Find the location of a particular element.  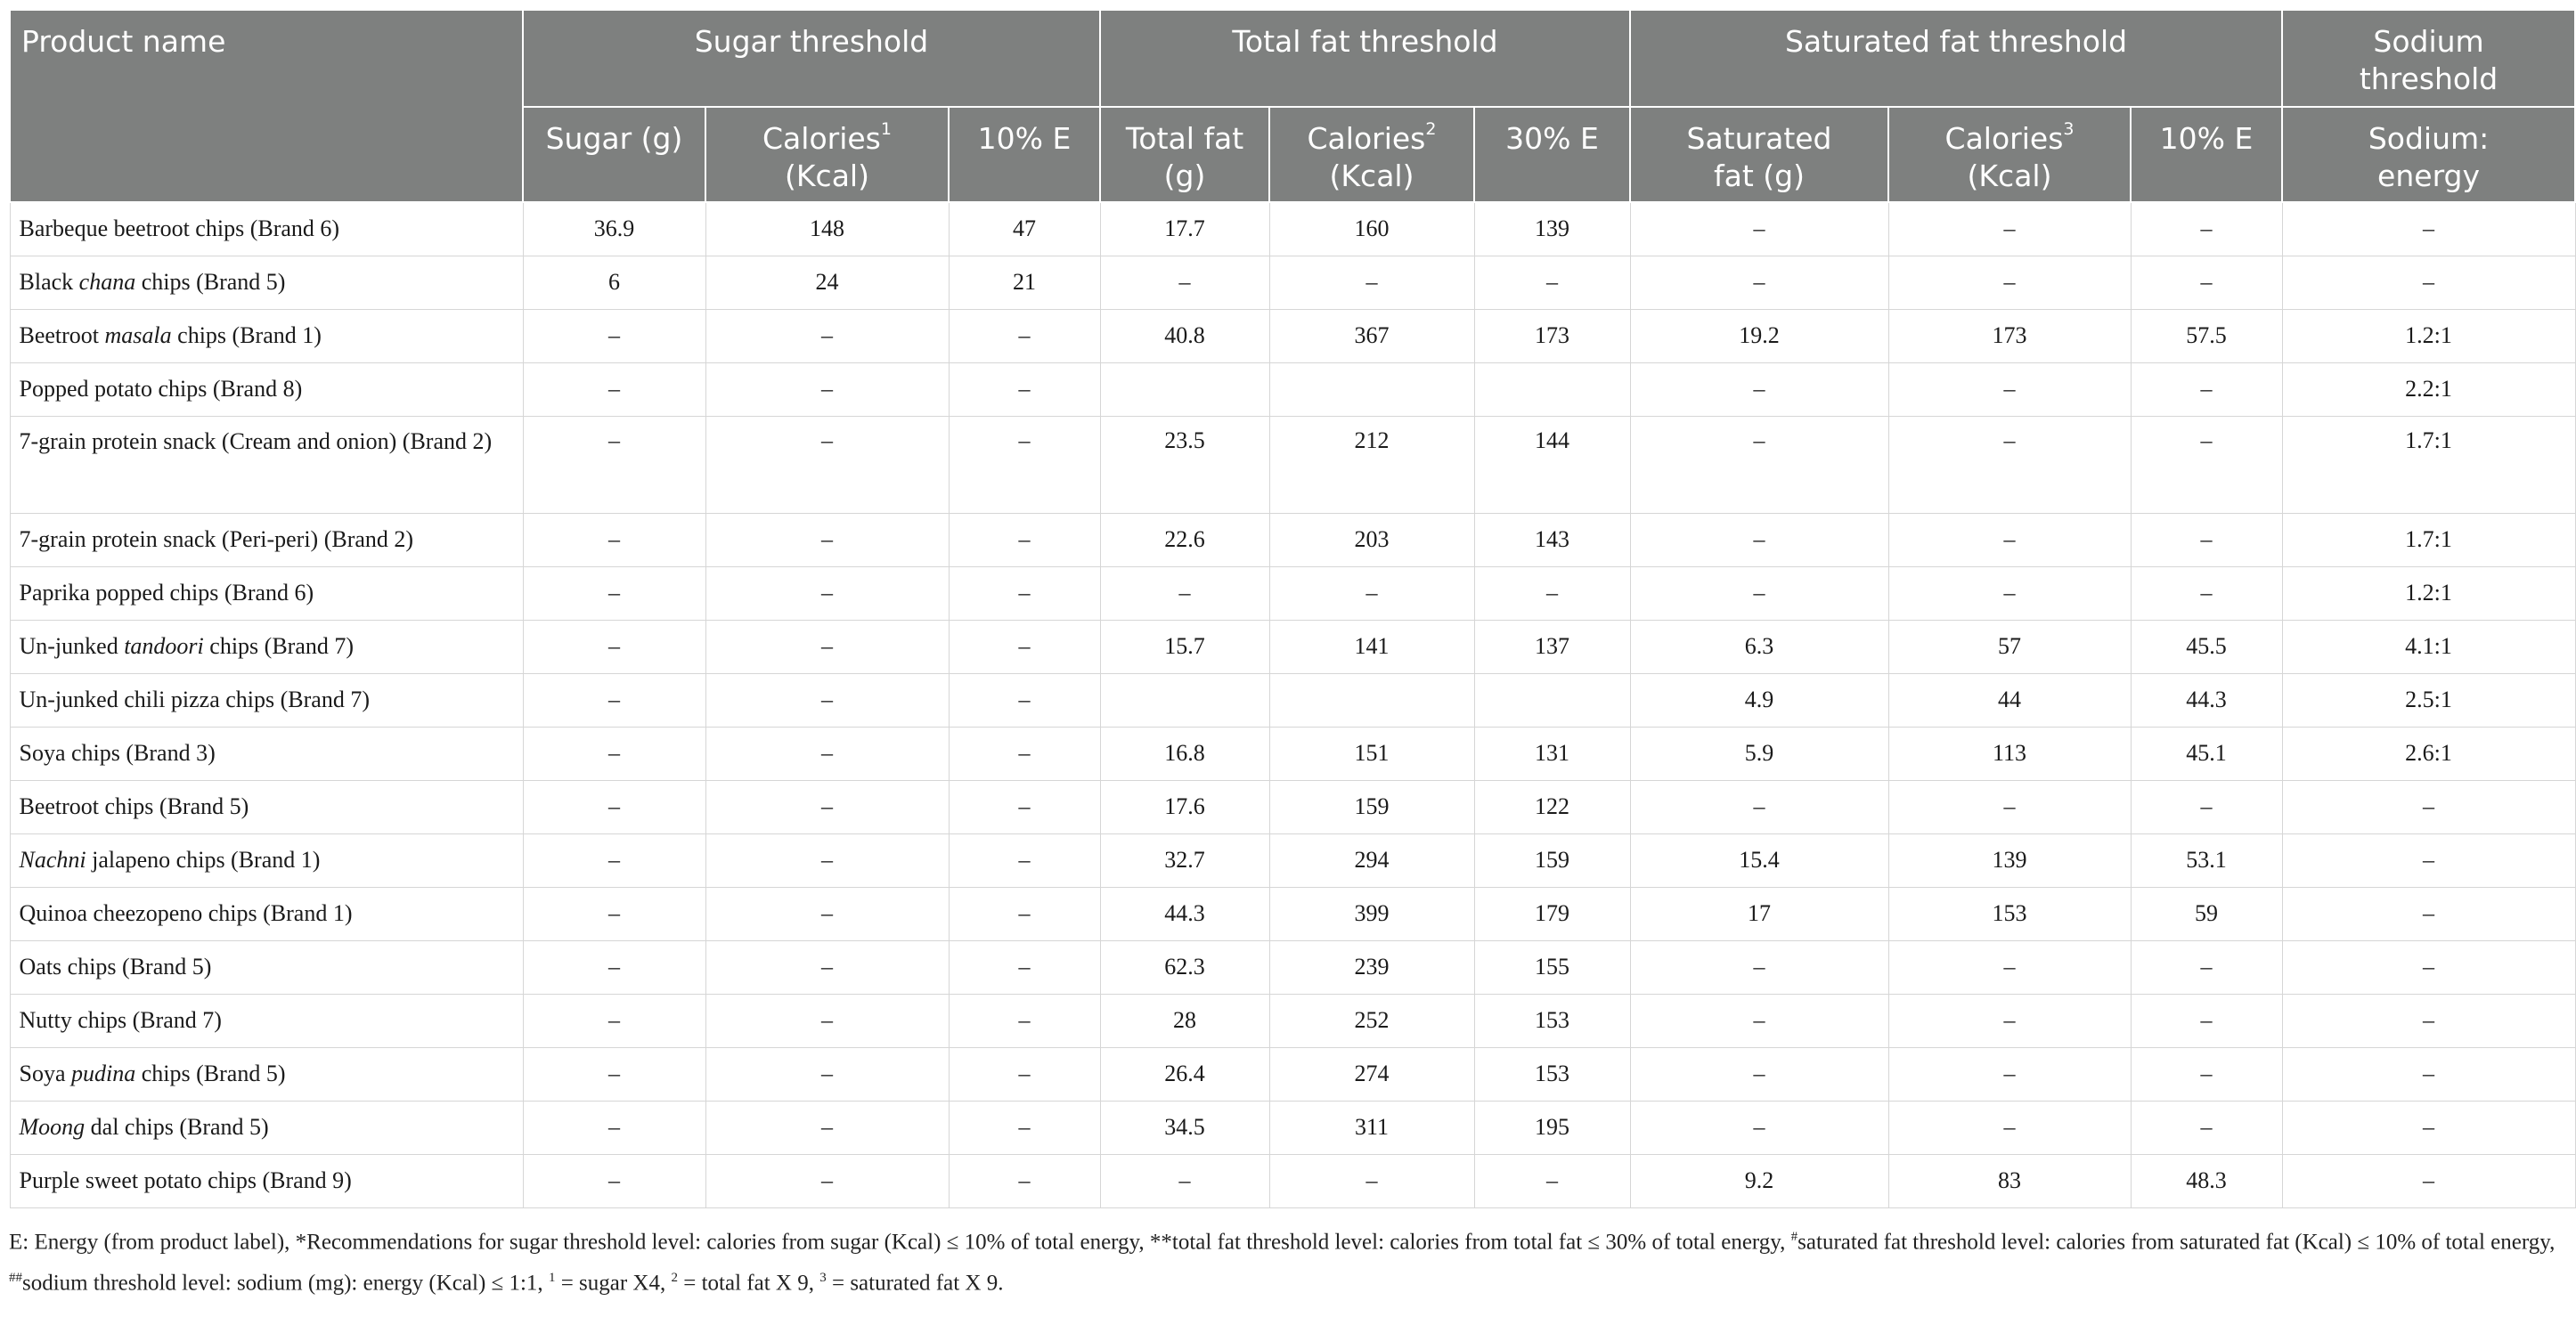

value-cell: 57 is located at coordinates (2010, 646).